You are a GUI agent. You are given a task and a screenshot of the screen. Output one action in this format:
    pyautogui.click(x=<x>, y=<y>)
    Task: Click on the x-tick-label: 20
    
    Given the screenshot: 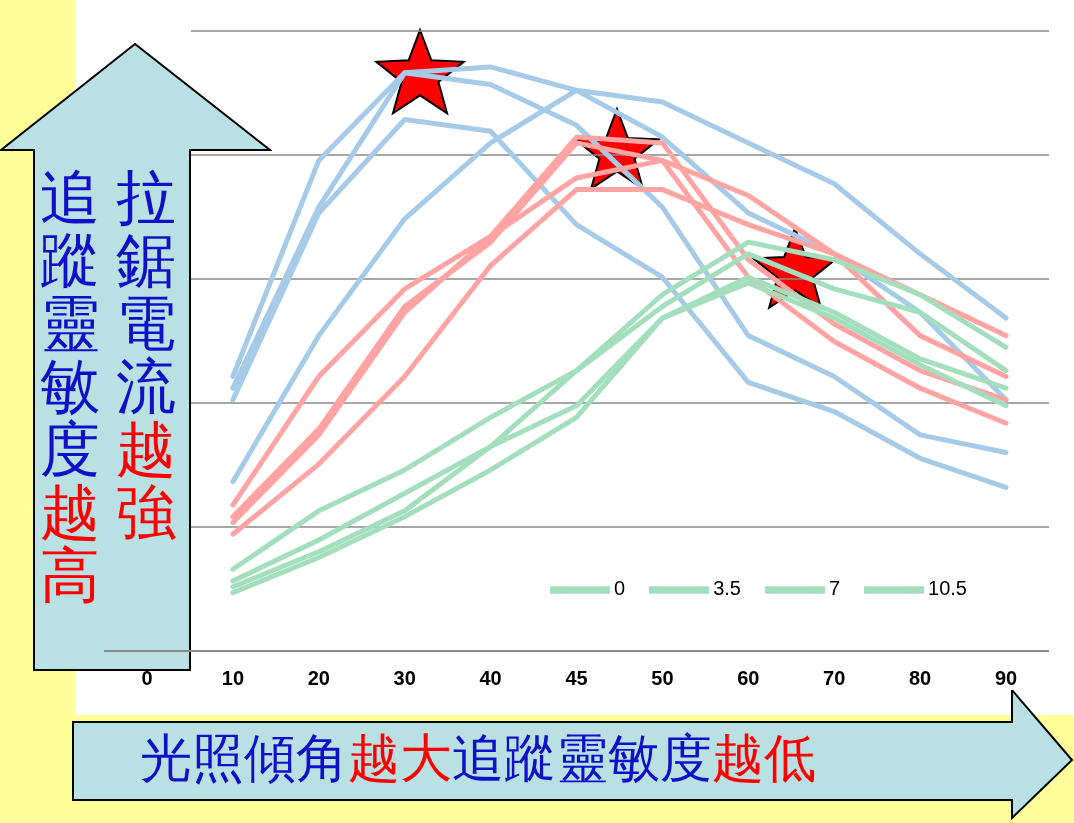 What is the action you would take?
    pyautogui.click(x=318, y=678)
    